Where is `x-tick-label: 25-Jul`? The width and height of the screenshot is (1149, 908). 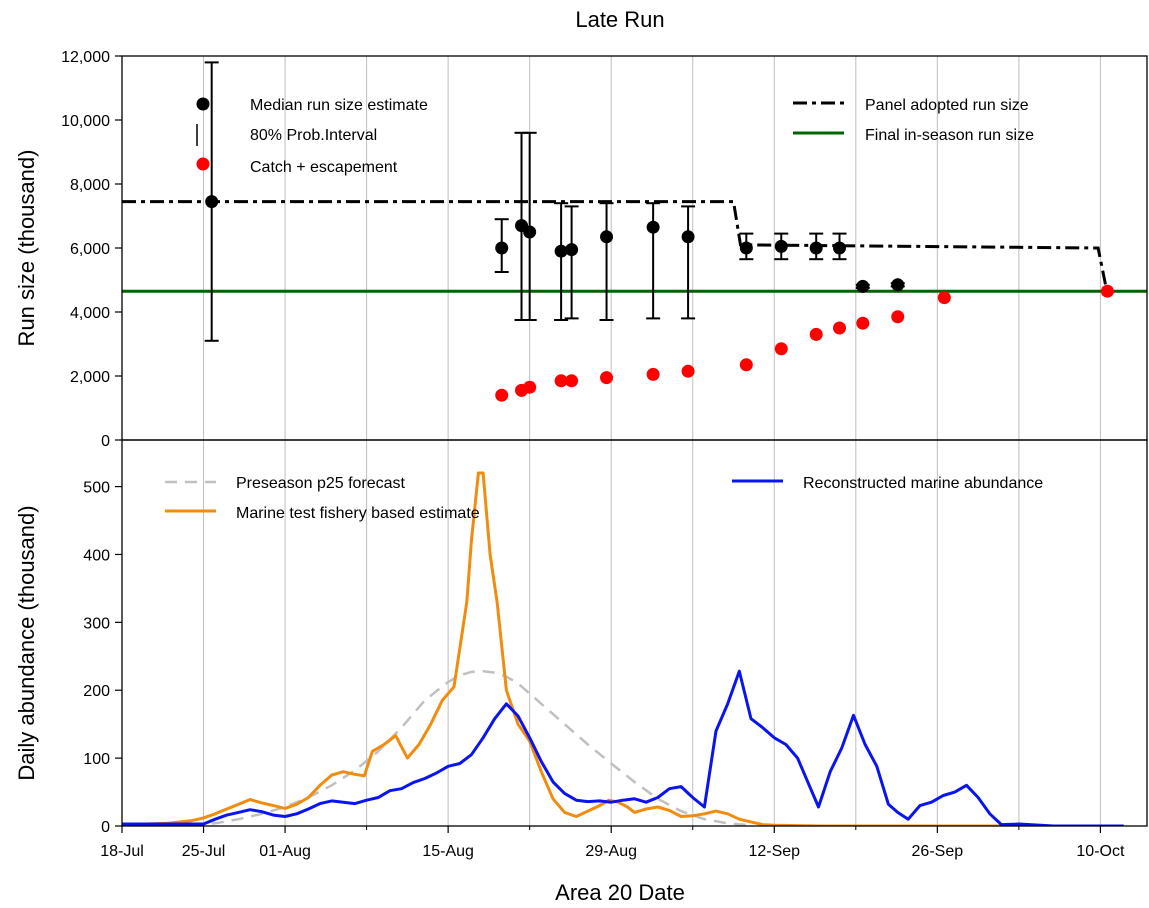
x-tick-label: 25-Jul is located at coordinates (204, 851).